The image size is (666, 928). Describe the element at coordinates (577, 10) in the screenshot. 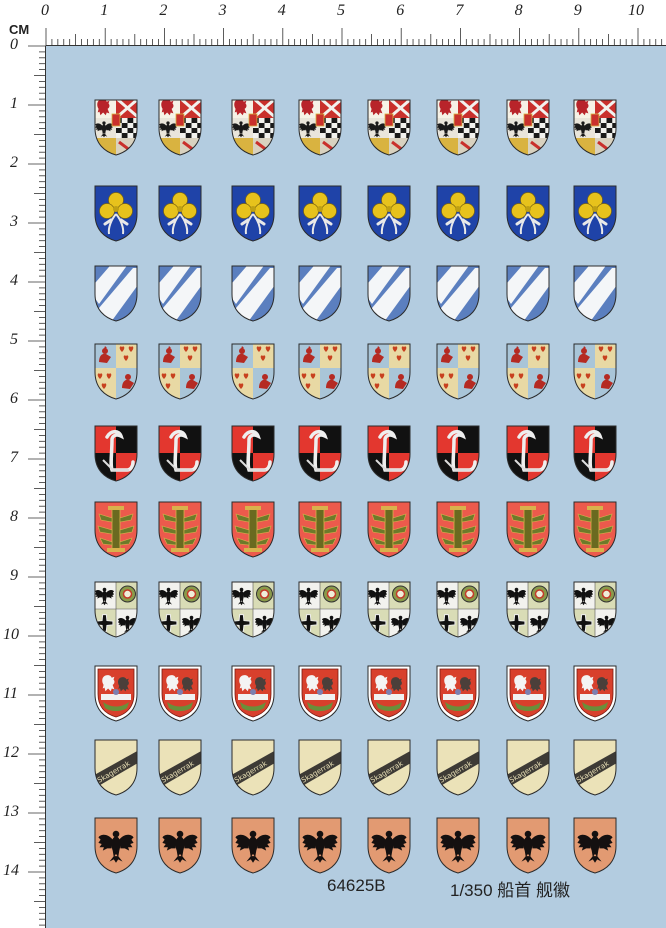

I see `top-ruler-label: 9` at that location.